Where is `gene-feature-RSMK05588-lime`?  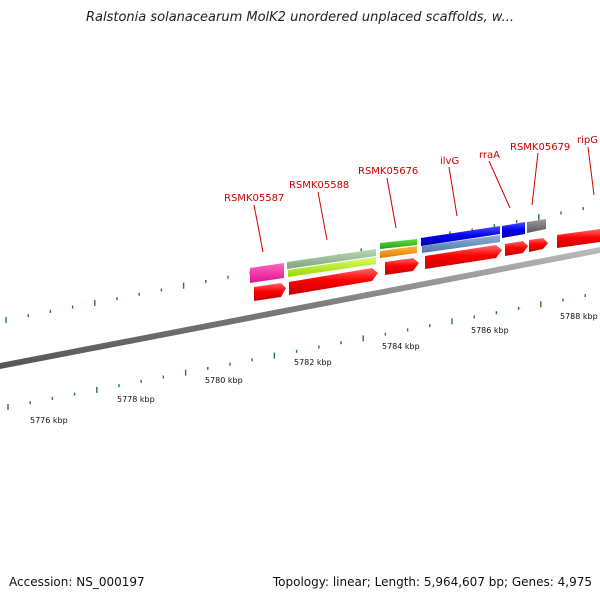
gene-feature-RSMK05588-lime is located at coordinates (332, 267).